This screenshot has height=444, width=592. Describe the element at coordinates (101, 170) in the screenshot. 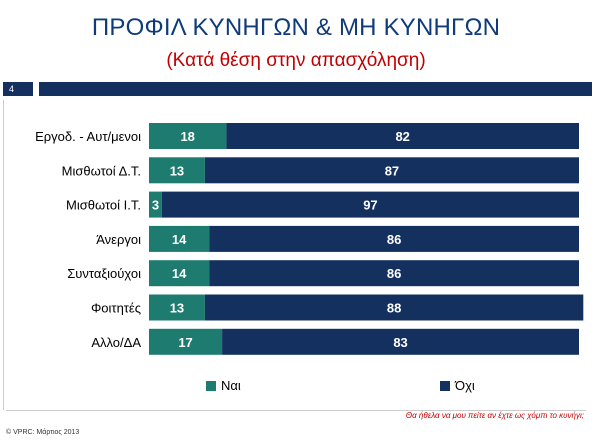

I see `category-label: Μισθωτοί Δ.Τ.` at that location.